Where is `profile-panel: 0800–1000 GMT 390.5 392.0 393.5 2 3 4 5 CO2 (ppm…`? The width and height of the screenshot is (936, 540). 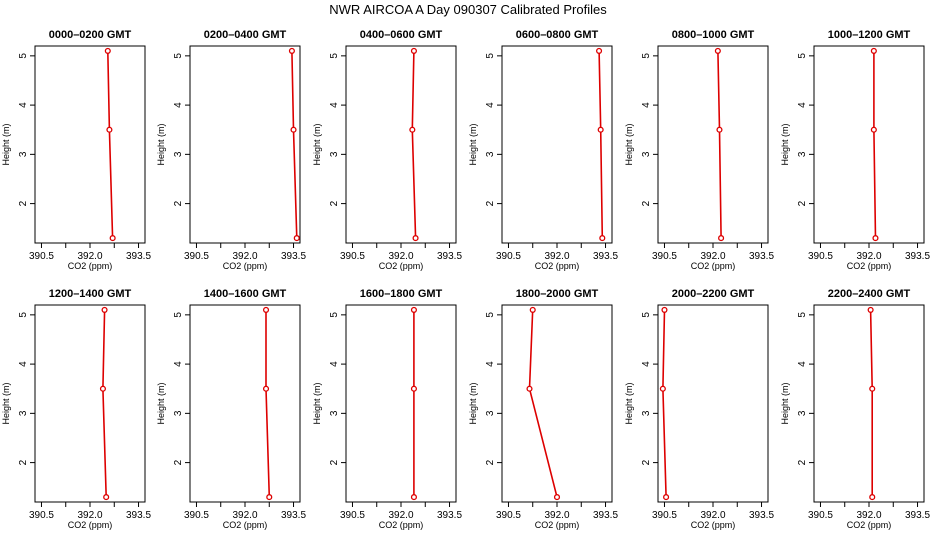
profile-panel: 0800–1000 GMT 390.5 392.0 393.5 2 3 4 5 CO2 (ppm… is located at coordinates (699, 150).